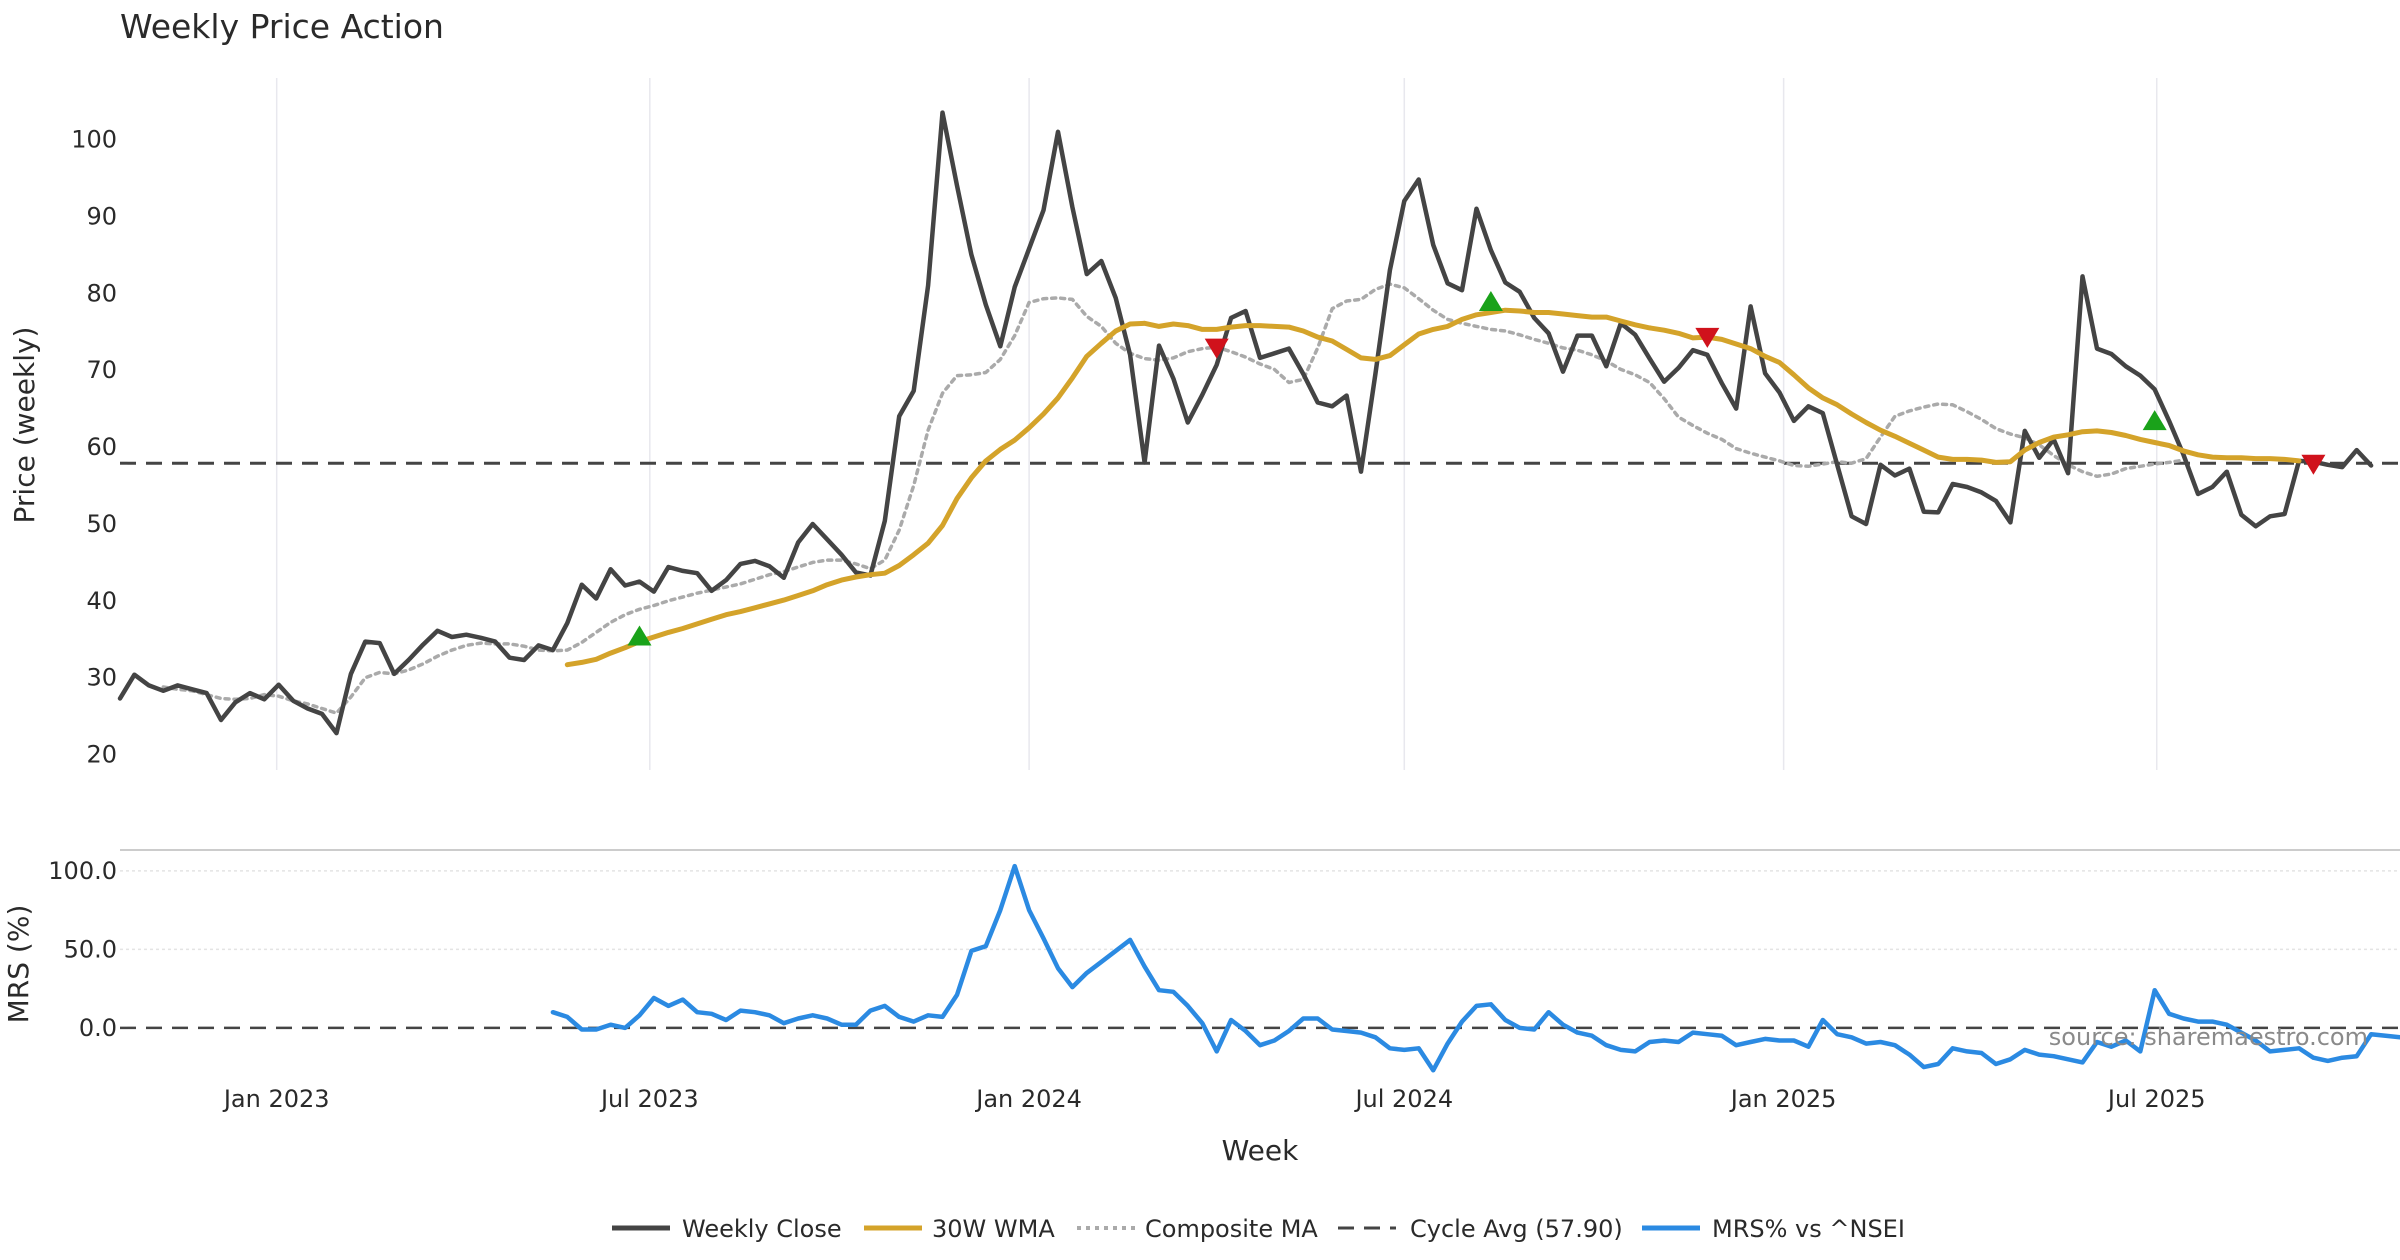 This screenshot has height=1260, width=2400. Describe the element at coordinates (98, 1028) in the screenshot. I see `mrs-y-tick-label: 0.0` at that location.